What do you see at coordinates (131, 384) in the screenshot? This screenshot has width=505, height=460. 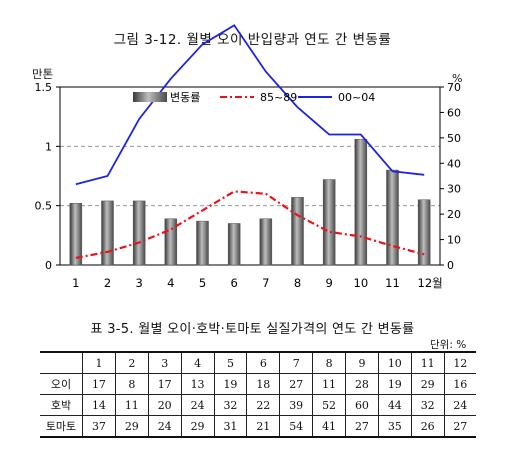 I see `table-cell: 8` at bounding box center [131, 384].